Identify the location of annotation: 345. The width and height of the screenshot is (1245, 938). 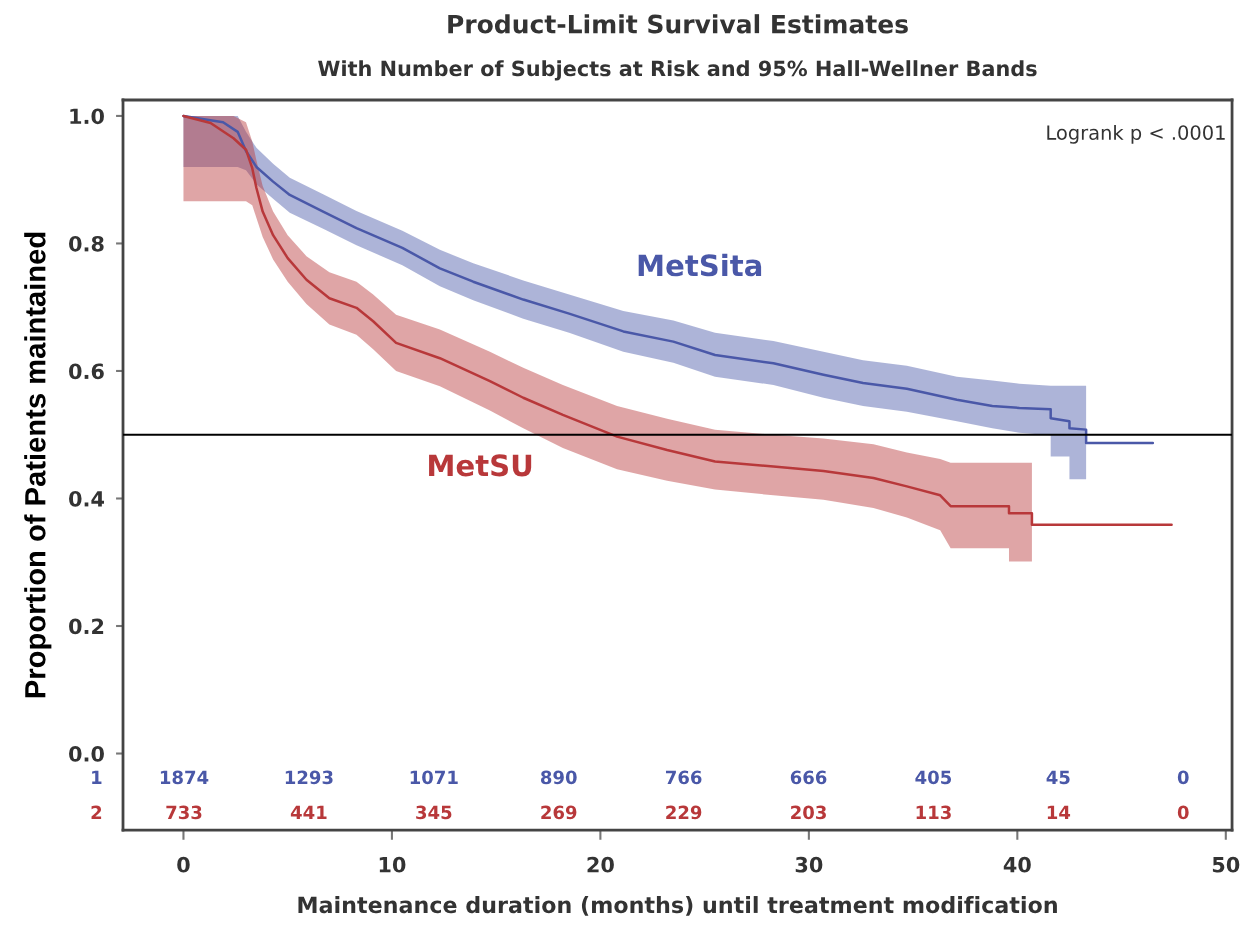
(434, 812).